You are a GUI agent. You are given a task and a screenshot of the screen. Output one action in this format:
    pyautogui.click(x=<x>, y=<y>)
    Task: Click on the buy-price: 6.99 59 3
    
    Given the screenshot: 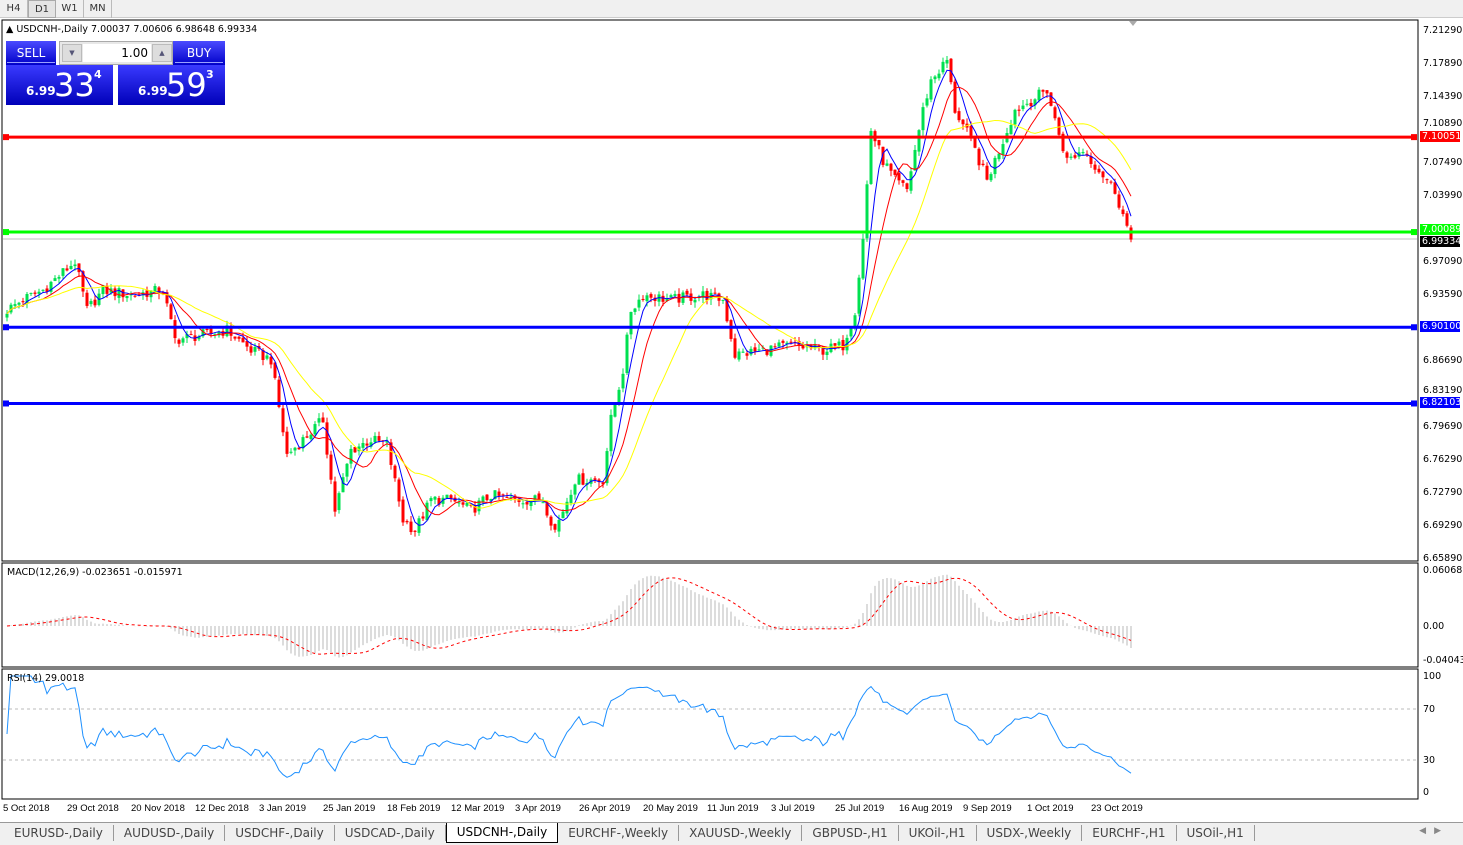 What is the action you would take?
    pyautogui.click(x=171, y=85)
    